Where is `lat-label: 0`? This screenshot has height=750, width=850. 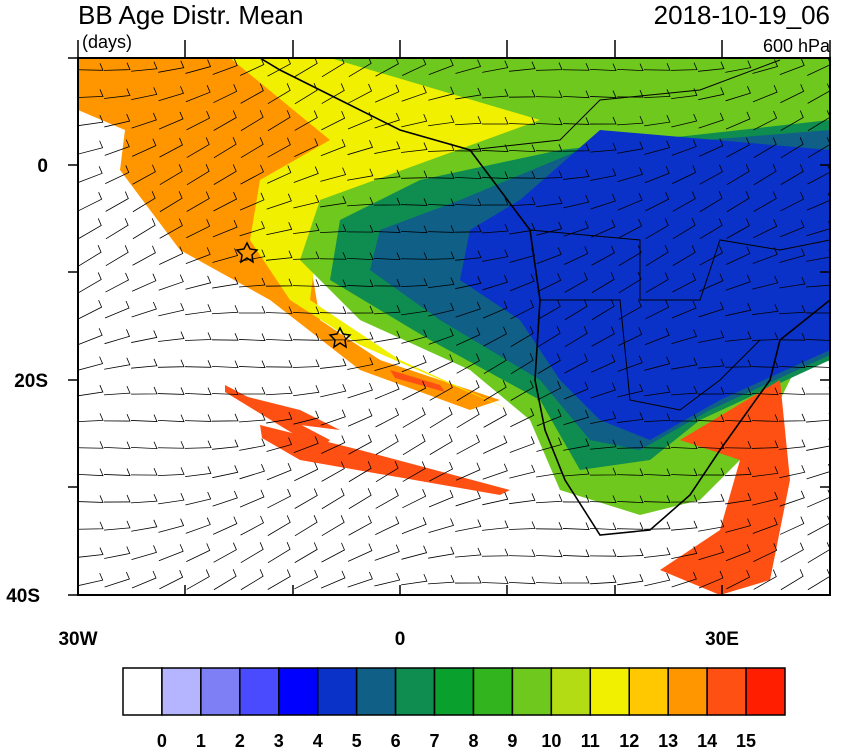
lat-label: 0 is located at coordinates (42, 166).